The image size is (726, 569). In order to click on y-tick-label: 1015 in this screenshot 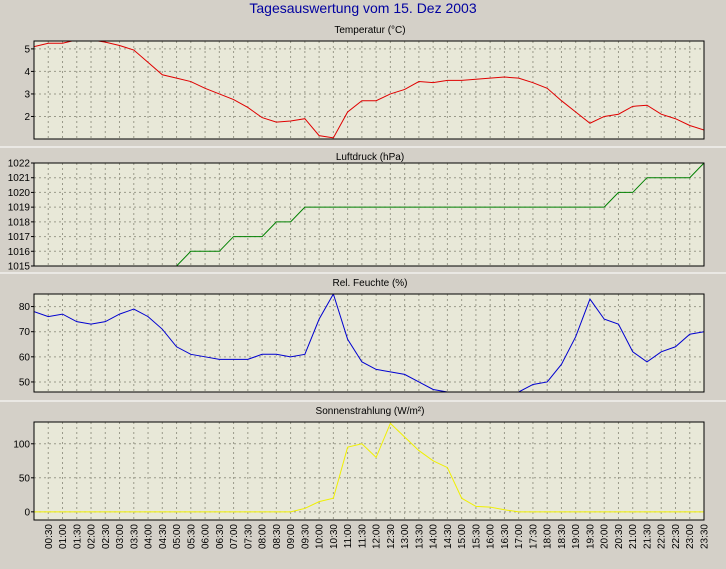, I will do `click(19, 267)`.